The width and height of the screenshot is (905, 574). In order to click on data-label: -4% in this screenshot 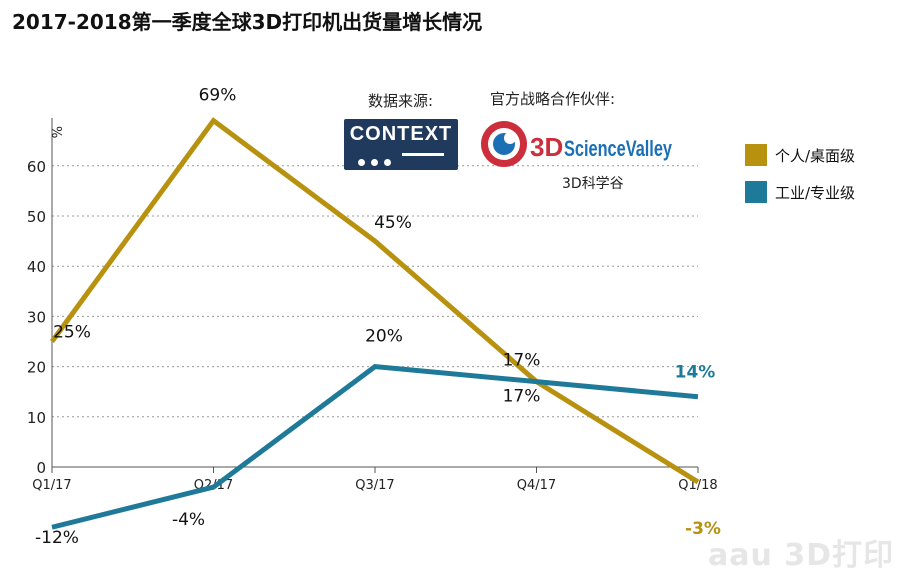, I will do `click(188, 520)`.